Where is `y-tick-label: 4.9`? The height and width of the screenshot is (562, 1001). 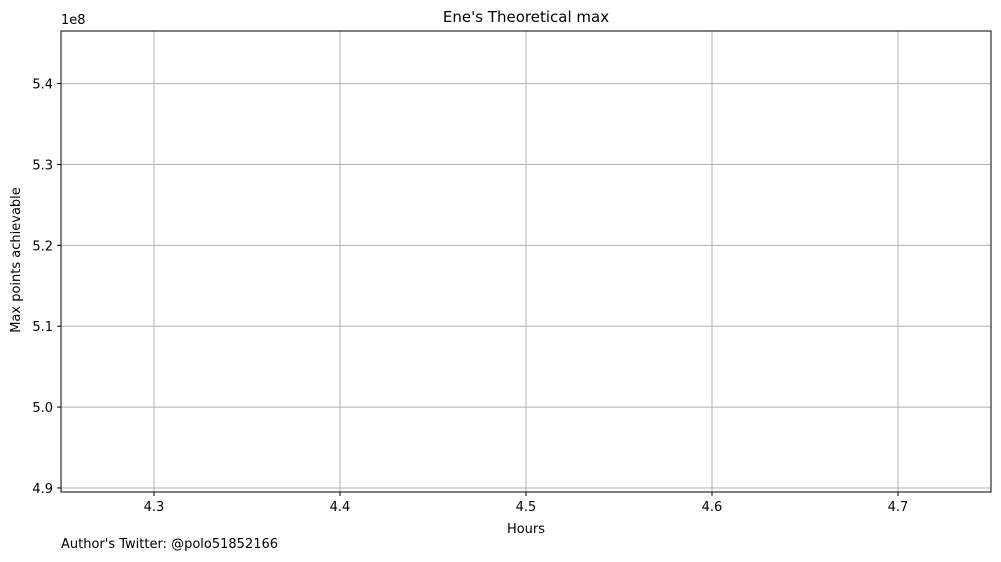
y-tick-label: 4.9 is located at coordinates (42, 489).